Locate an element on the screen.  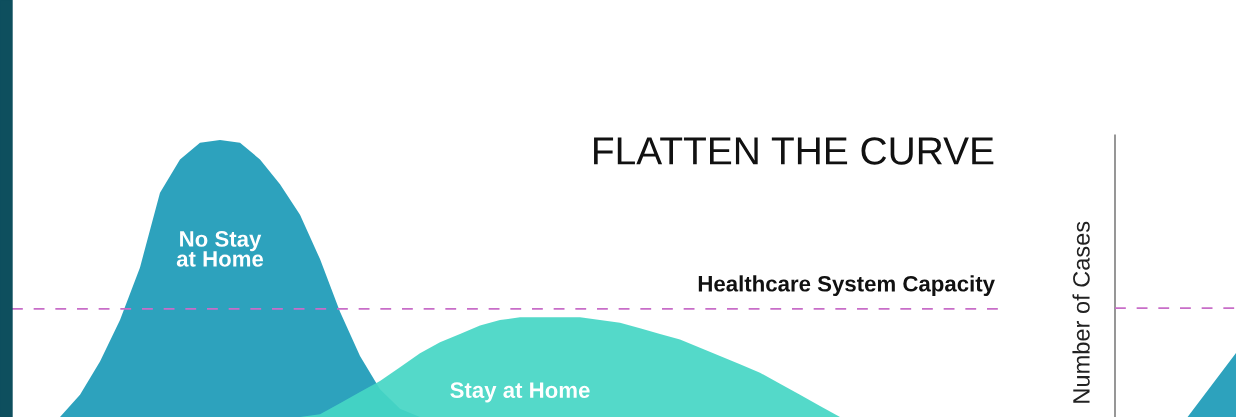
series-label: No Stay at Home is located at coordinates (220, 249).